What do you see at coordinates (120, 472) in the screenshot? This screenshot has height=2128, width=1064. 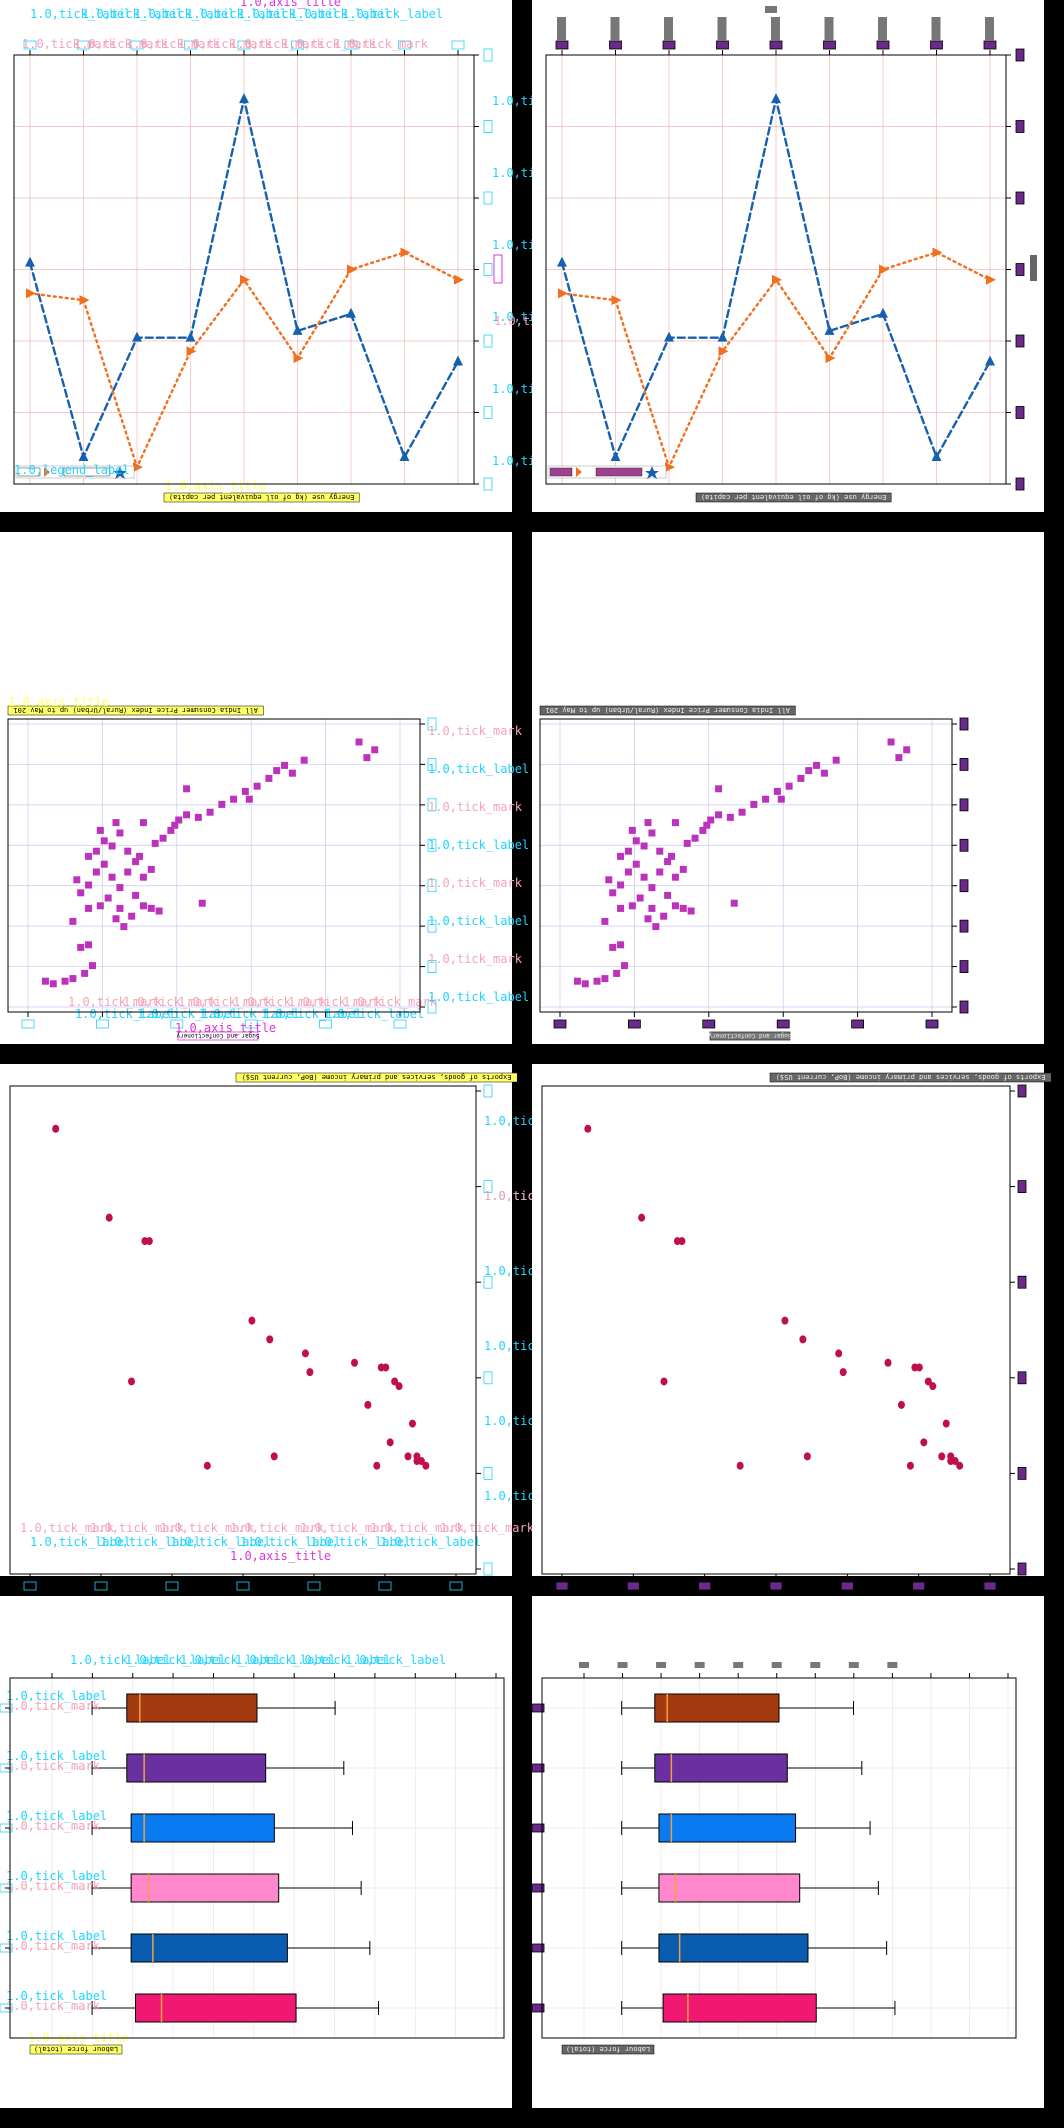 I see `legend-marker` at bounding box center [120, 472].